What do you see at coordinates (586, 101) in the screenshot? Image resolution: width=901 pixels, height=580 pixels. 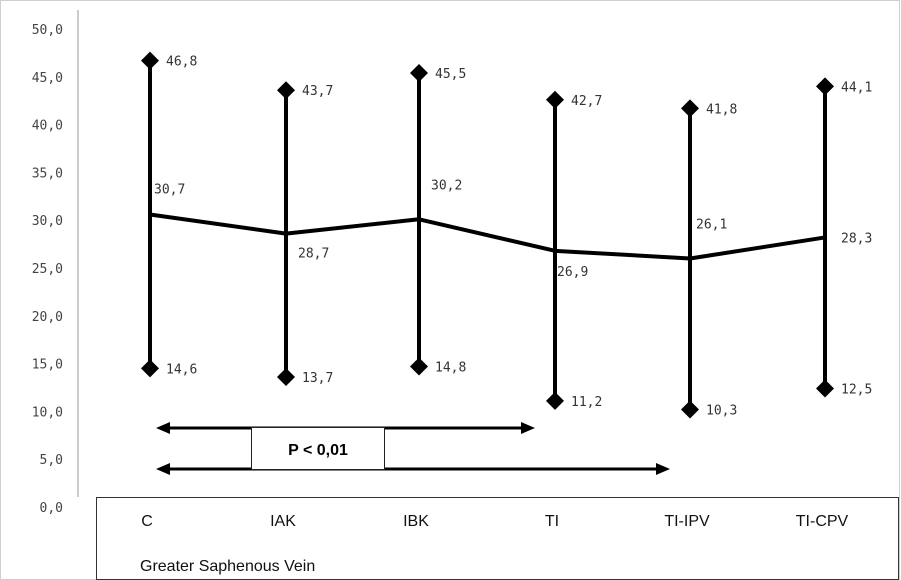 I see `max-data-label: 42,7` at bounding box center [586, 101].